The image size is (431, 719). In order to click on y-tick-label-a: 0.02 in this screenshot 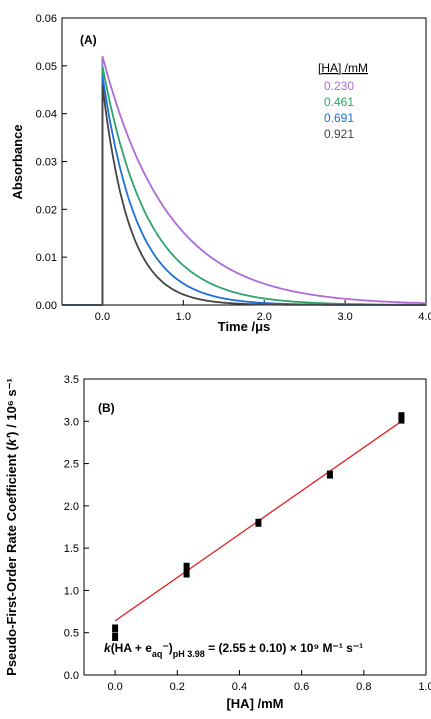, I will do `click(46, 210)`.